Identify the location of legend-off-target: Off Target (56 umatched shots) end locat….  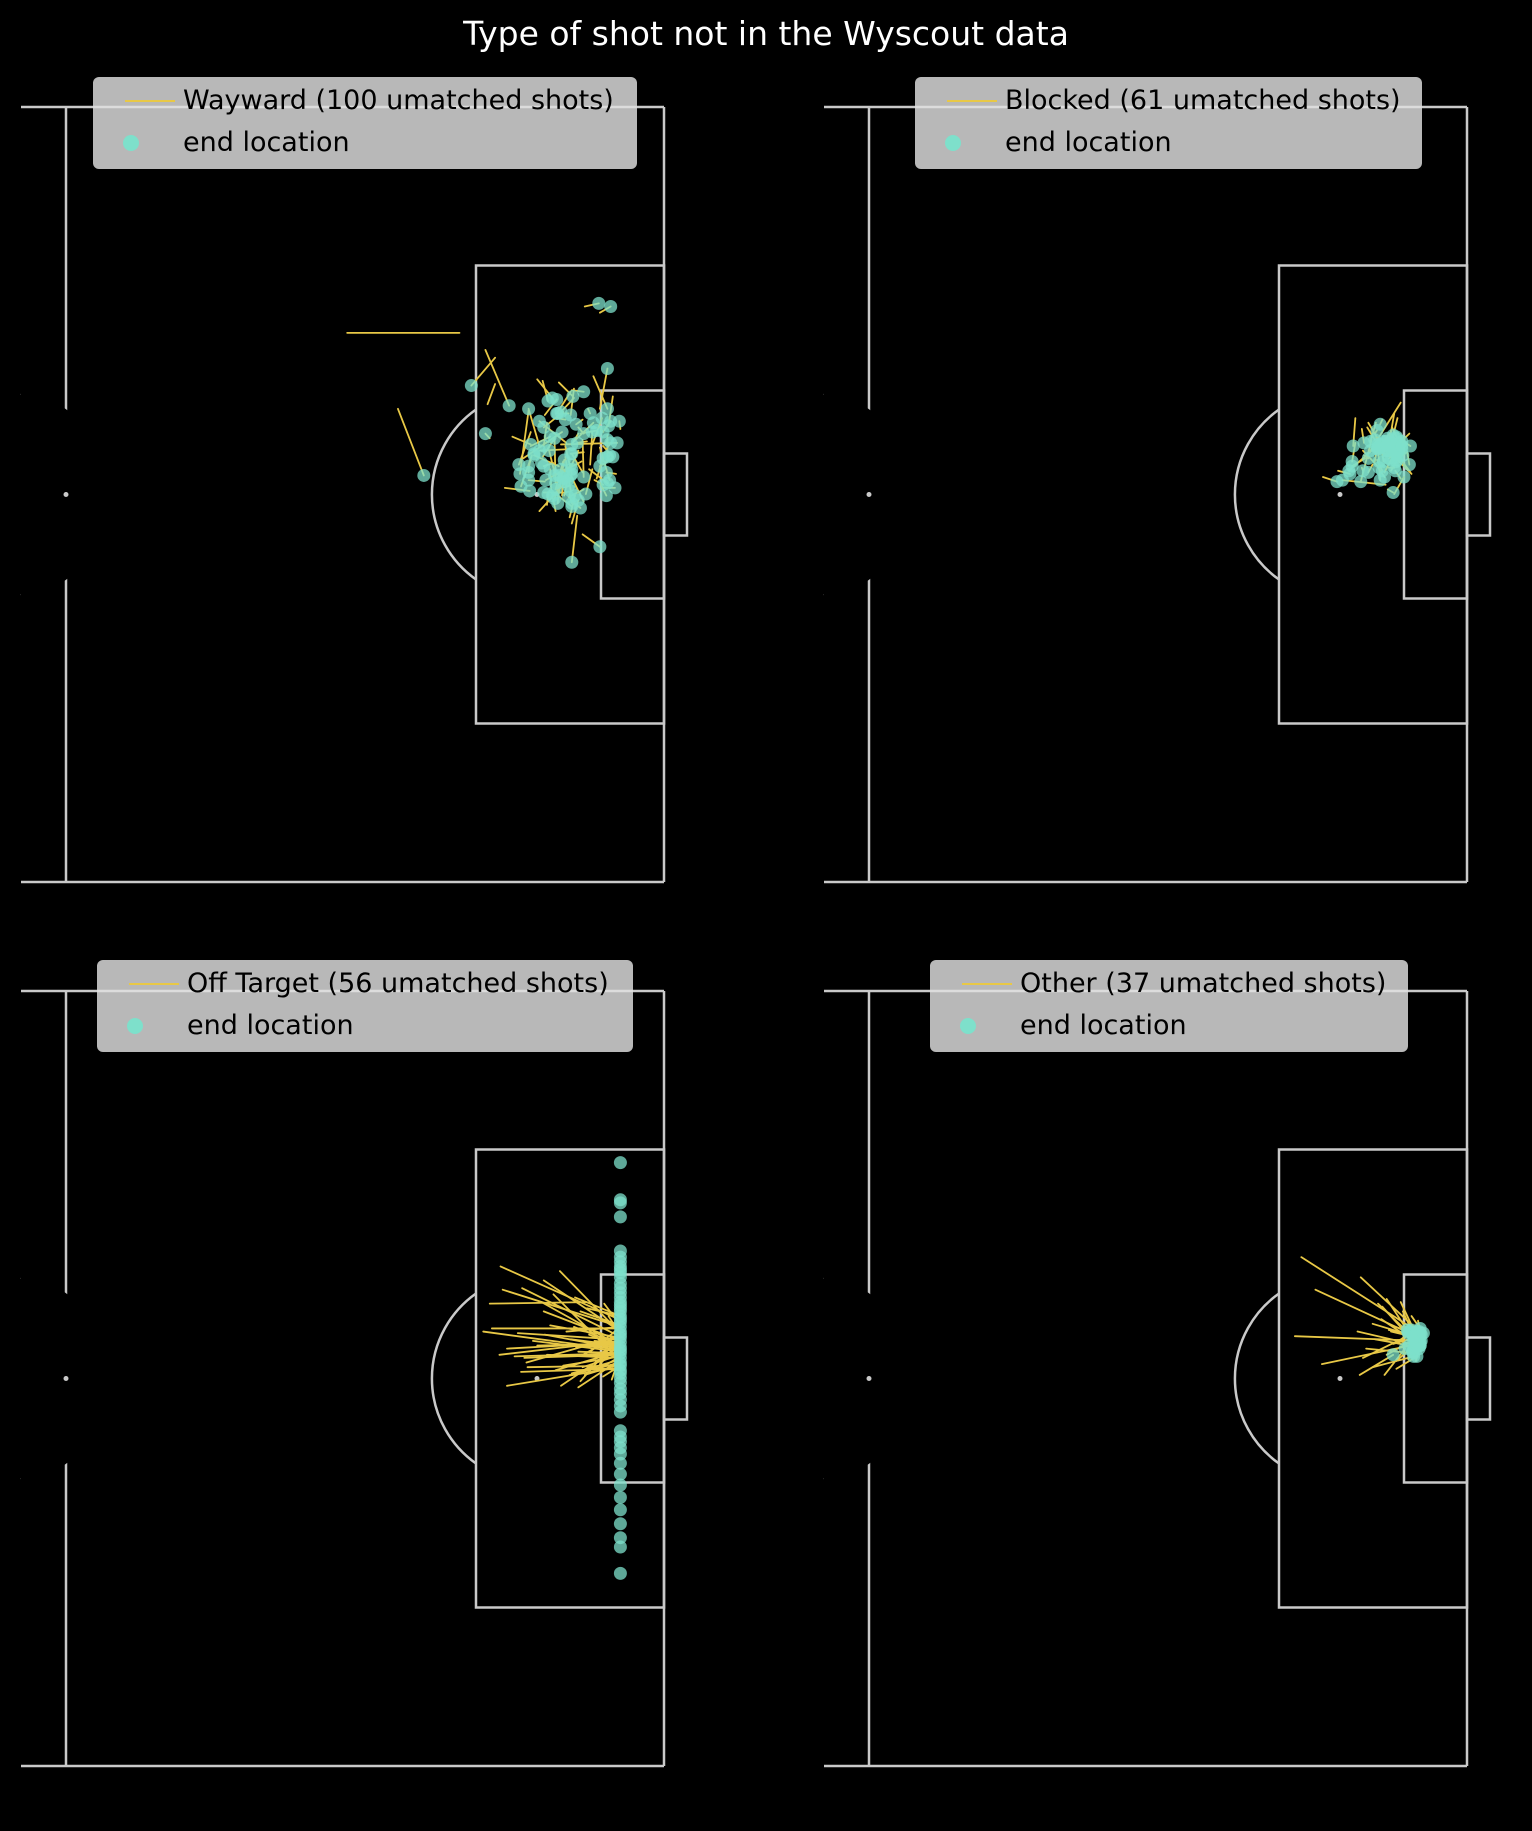
(365, 1006).